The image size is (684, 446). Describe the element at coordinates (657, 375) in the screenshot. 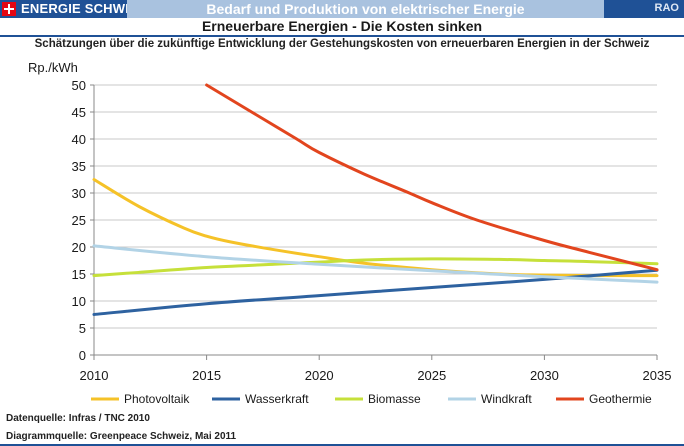

I see `x-tick-label: 2035` at that location.